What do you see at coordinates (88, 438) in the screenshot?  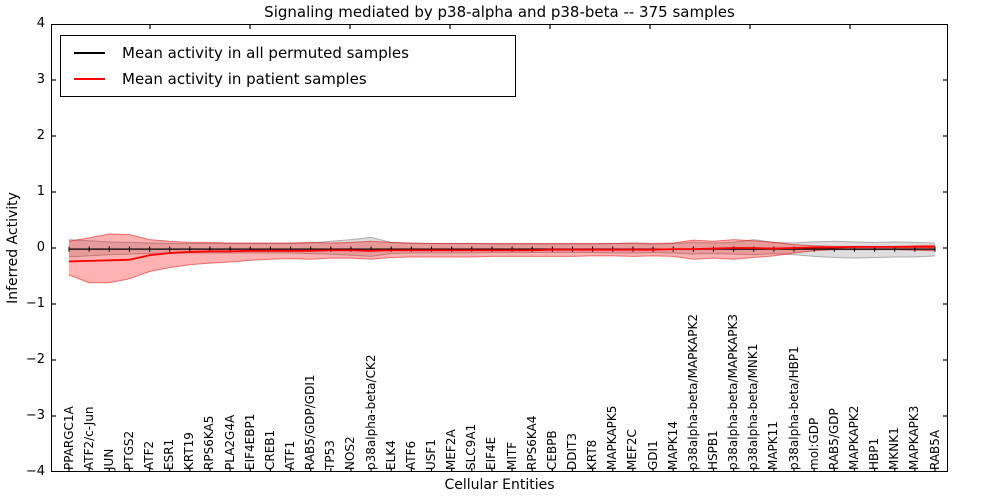 I see `x-tick-label: ATF2/c-Jun` at bounding box center [88, 438].